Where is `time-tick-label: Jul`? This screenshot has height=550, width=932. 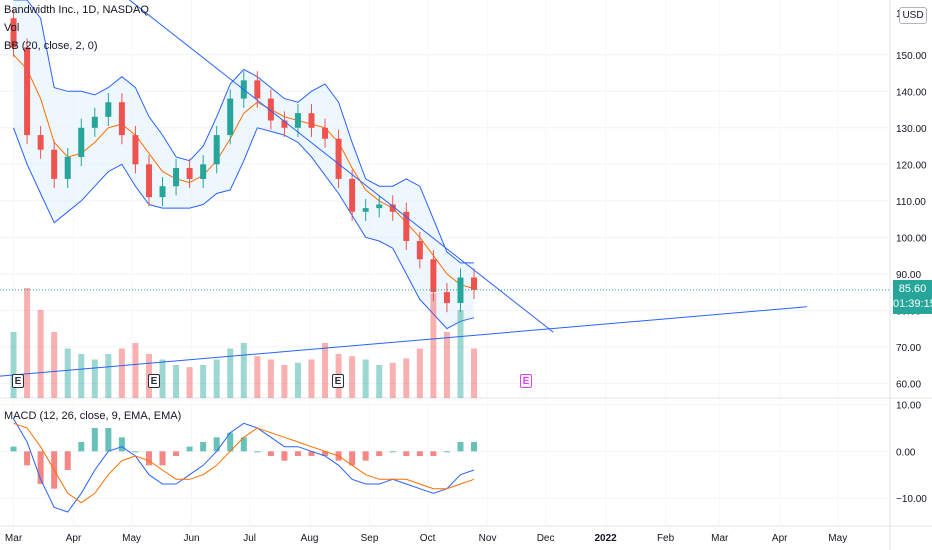
time-tick-label: Jul is located at coordinates (249, 538).